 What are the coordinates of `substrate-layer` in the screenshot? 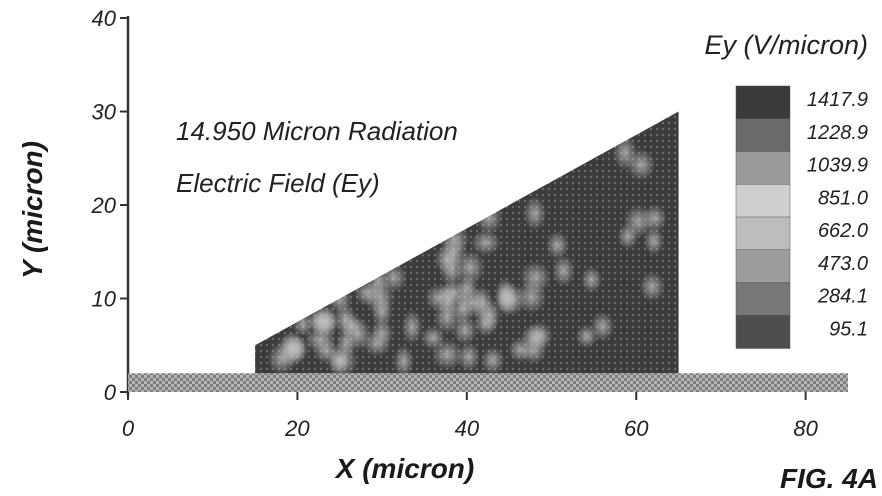 It's located at (488, 382).